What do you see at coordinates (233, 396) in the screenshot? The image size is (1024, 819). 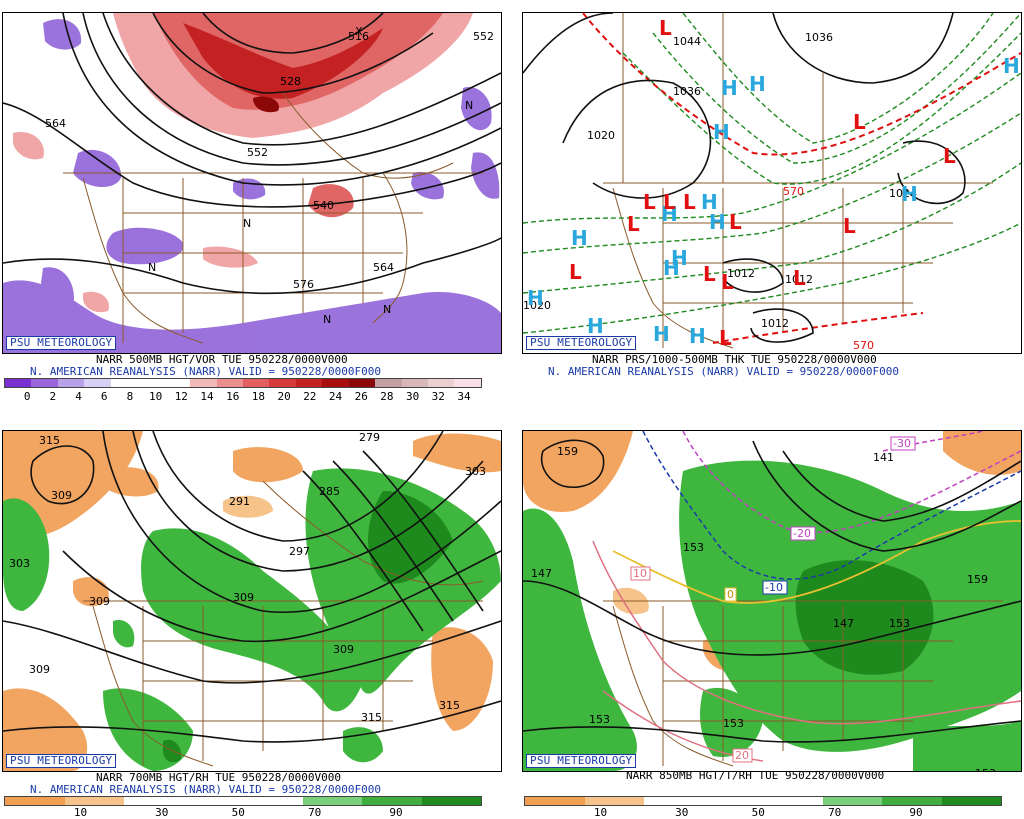 I see `scale-tick-label: 16` at bounding box center [233, 396].